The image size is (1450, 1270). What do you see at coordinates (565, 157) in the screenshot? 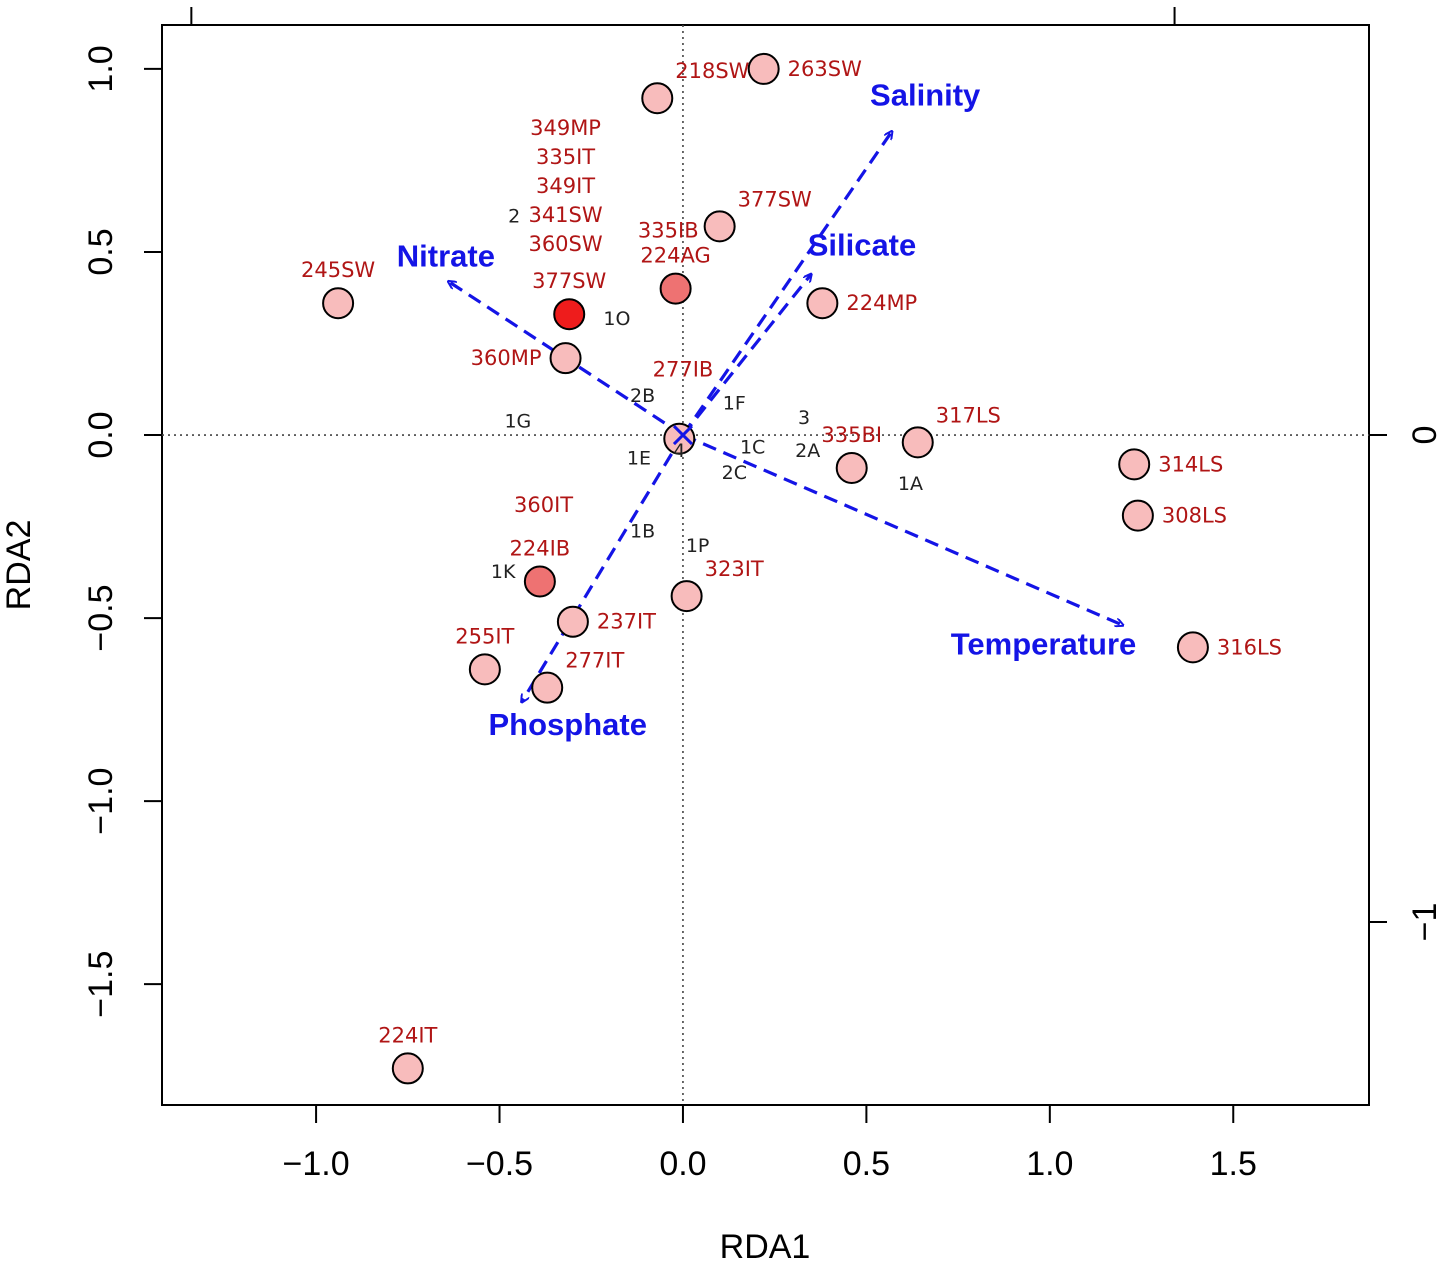
I see `site-label-stacked: 335IT` at bounding box center [565, 157].